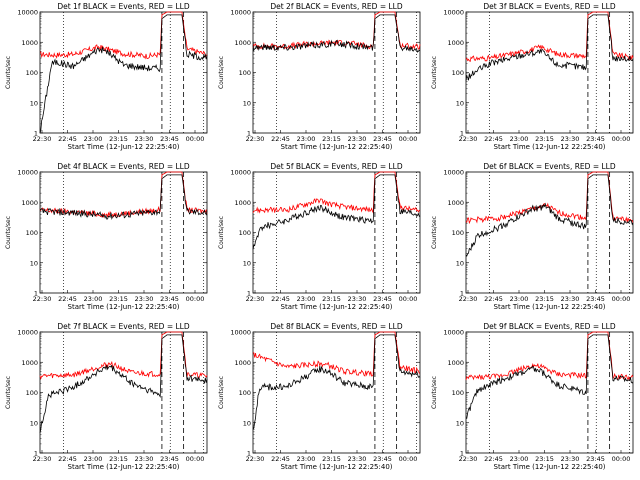 The image size is (640, 480). Describe the element at coordinates (549, 326) in the screenshot. I see `panel-title: Det 9f BLACK = Events, RED = LLD` at that location.